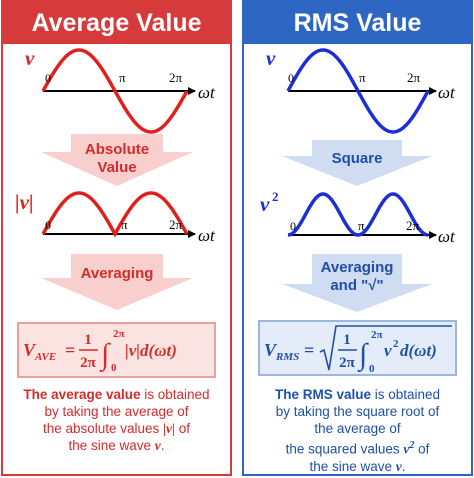  I want to click on step-label: Square, so click(357, 158).